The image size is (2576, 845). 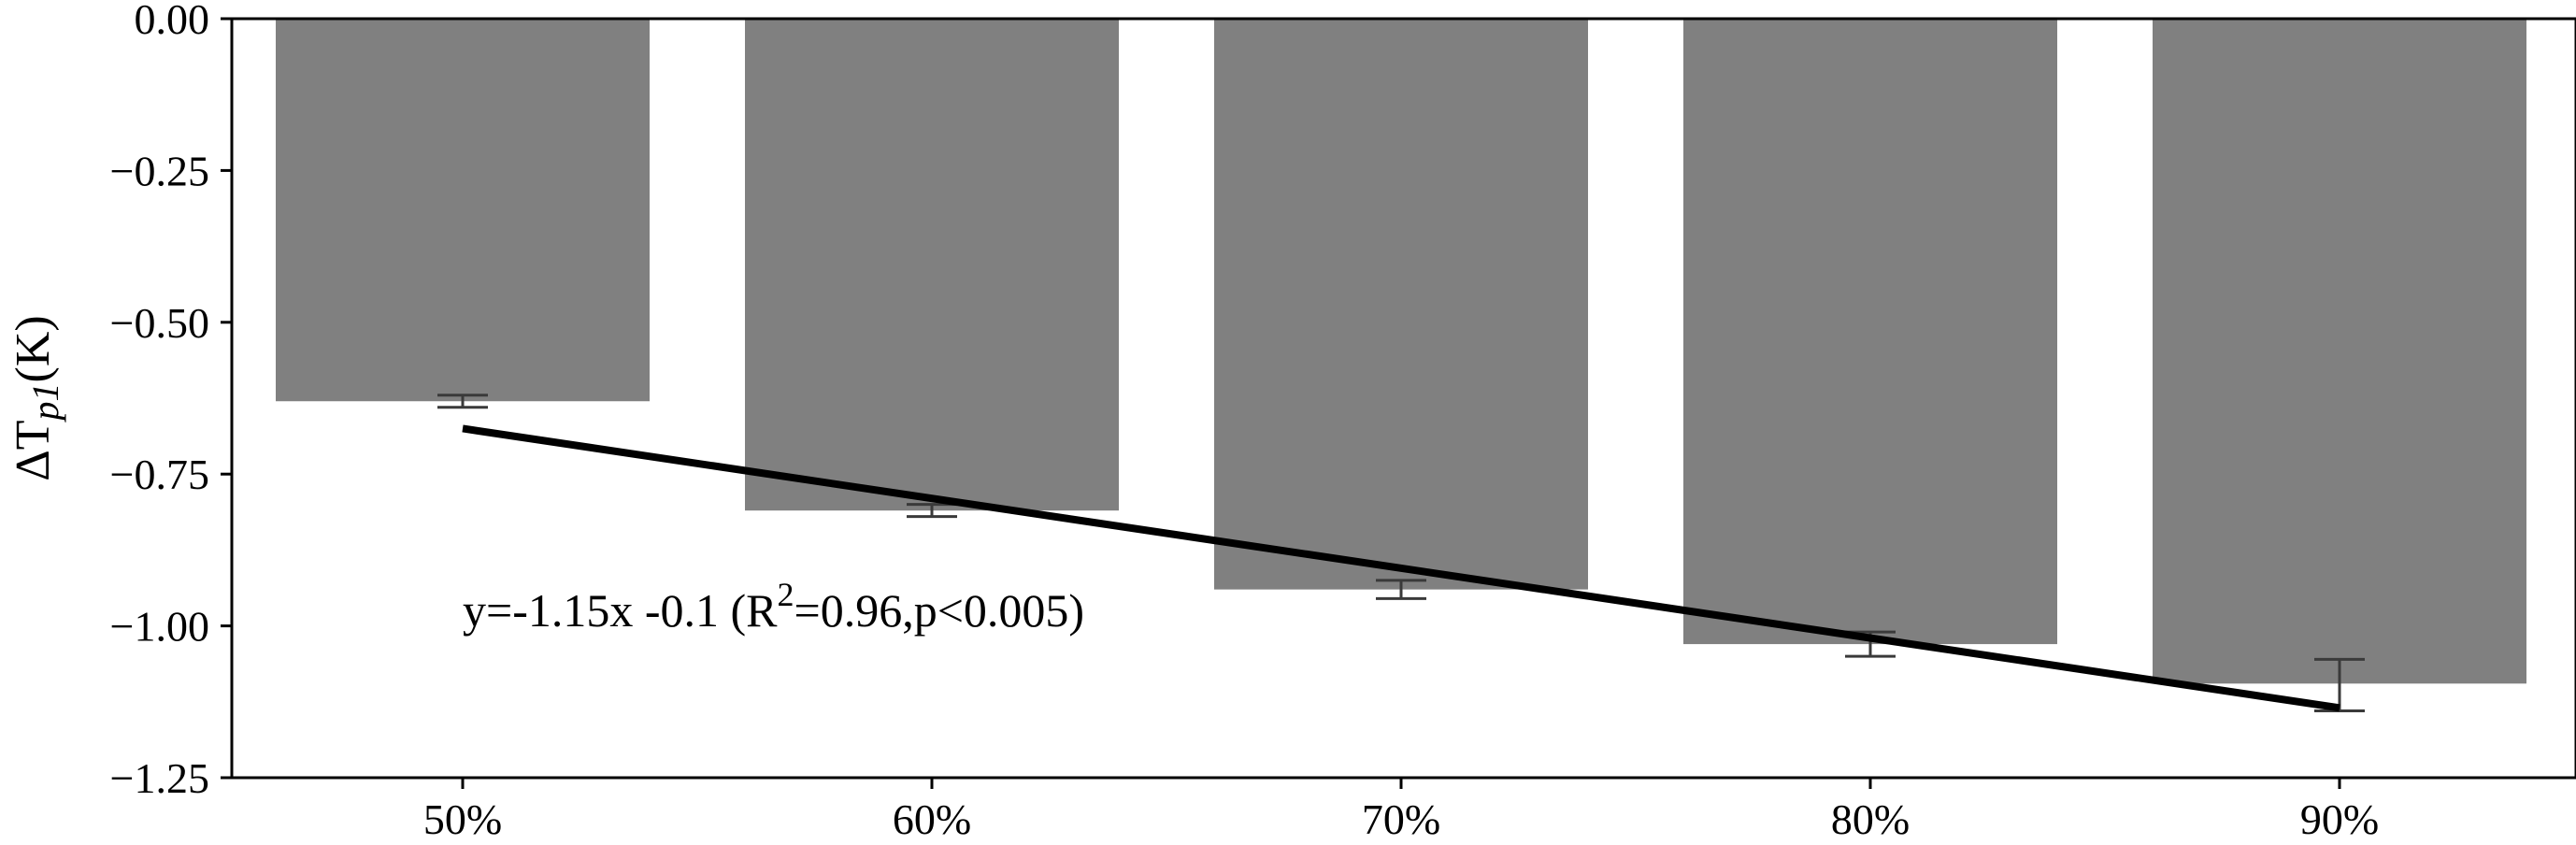 I want to click on bar-50%, so click(x=463, y=210).